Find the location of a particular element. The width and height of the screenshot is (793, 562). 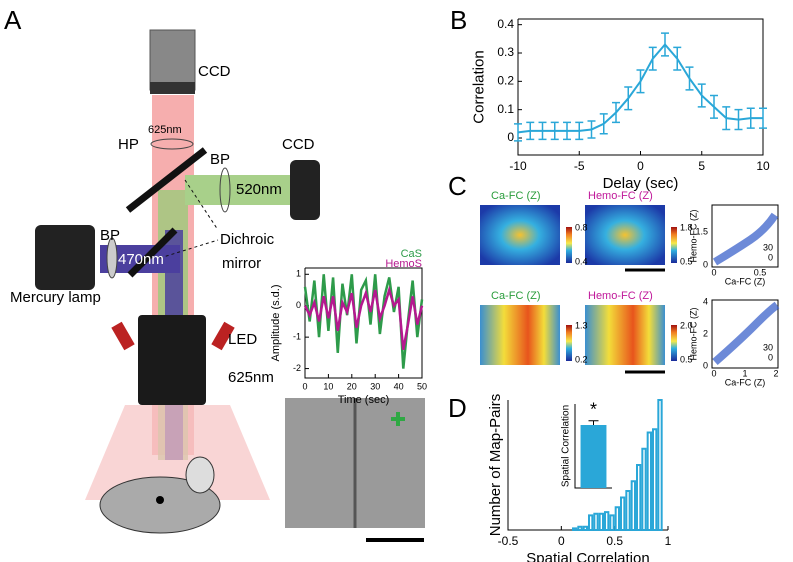

scatter-tick: 1 is located at coordinates (744, 373).